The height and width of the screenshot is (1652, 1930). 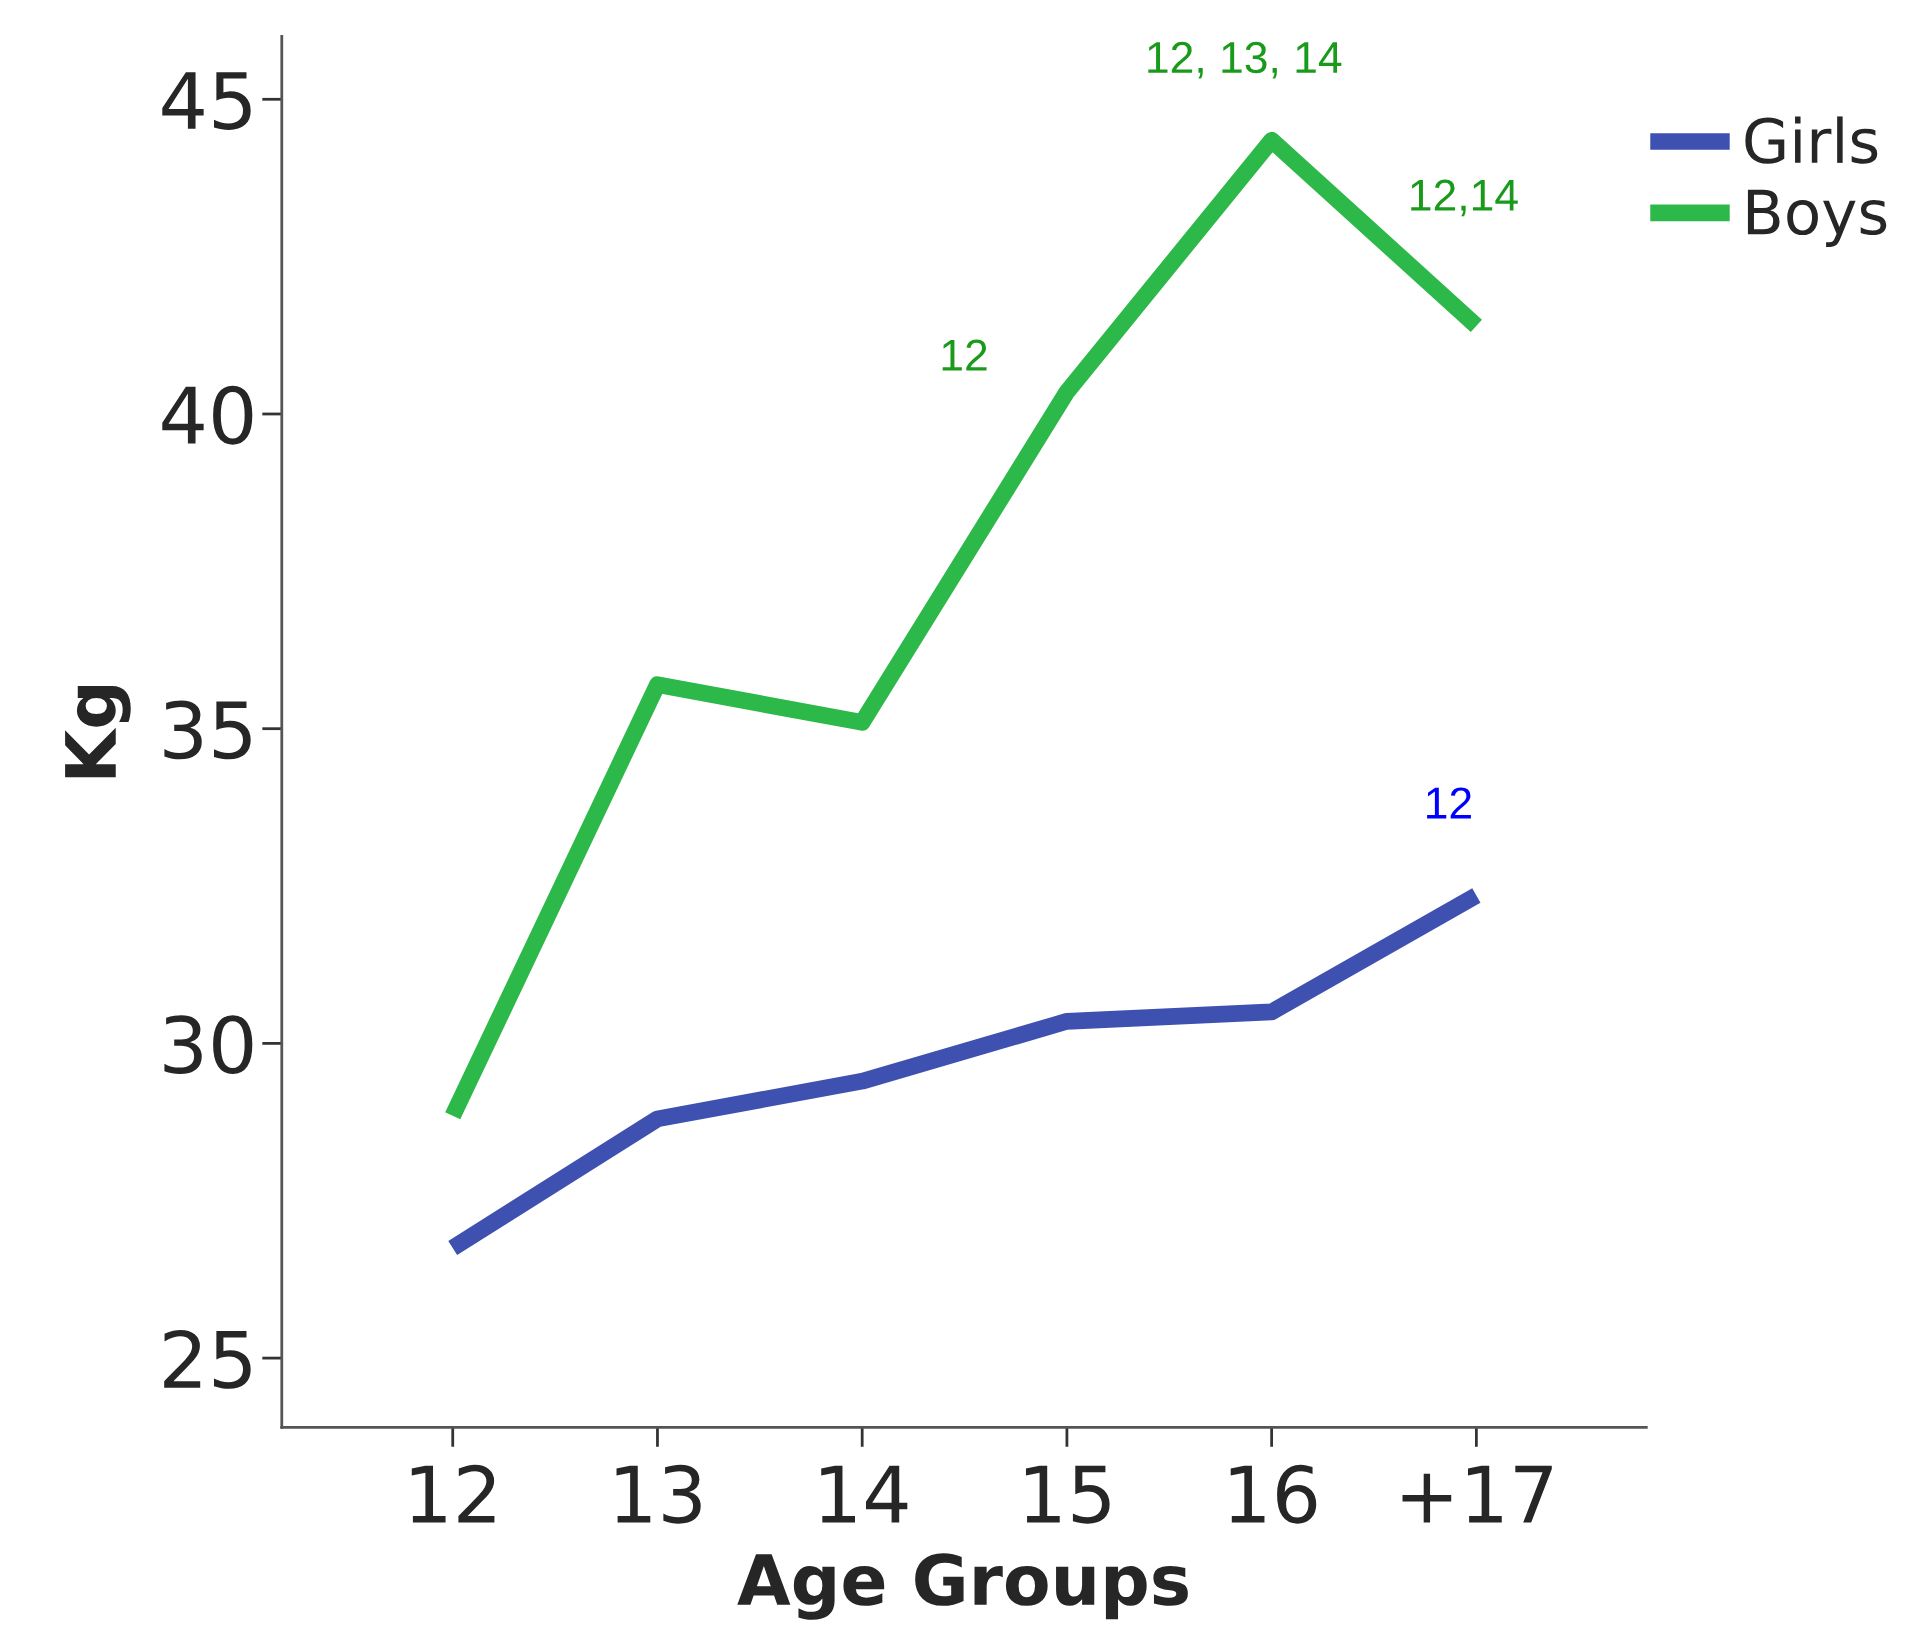 I want to click on y-tick-label: 45, so click(x=206, y=101).